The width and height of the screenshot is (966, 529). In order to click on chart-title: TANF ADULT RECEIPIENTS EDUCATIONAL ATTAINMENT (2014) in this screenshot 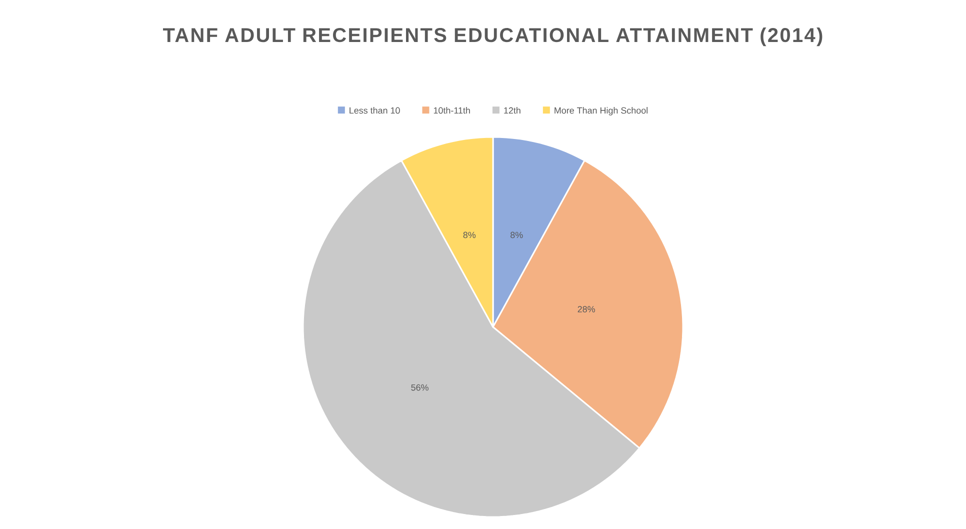, I will do `click(492, 37)`.